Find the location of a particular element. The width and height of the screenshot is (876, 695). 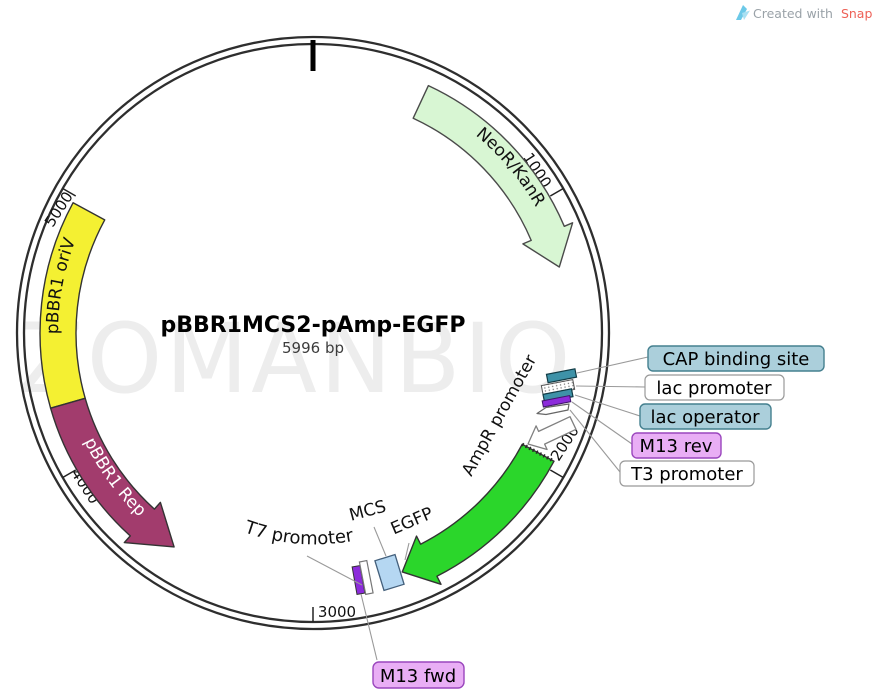

tick-label-3000: 3000 is located at coordinates (337, 612).